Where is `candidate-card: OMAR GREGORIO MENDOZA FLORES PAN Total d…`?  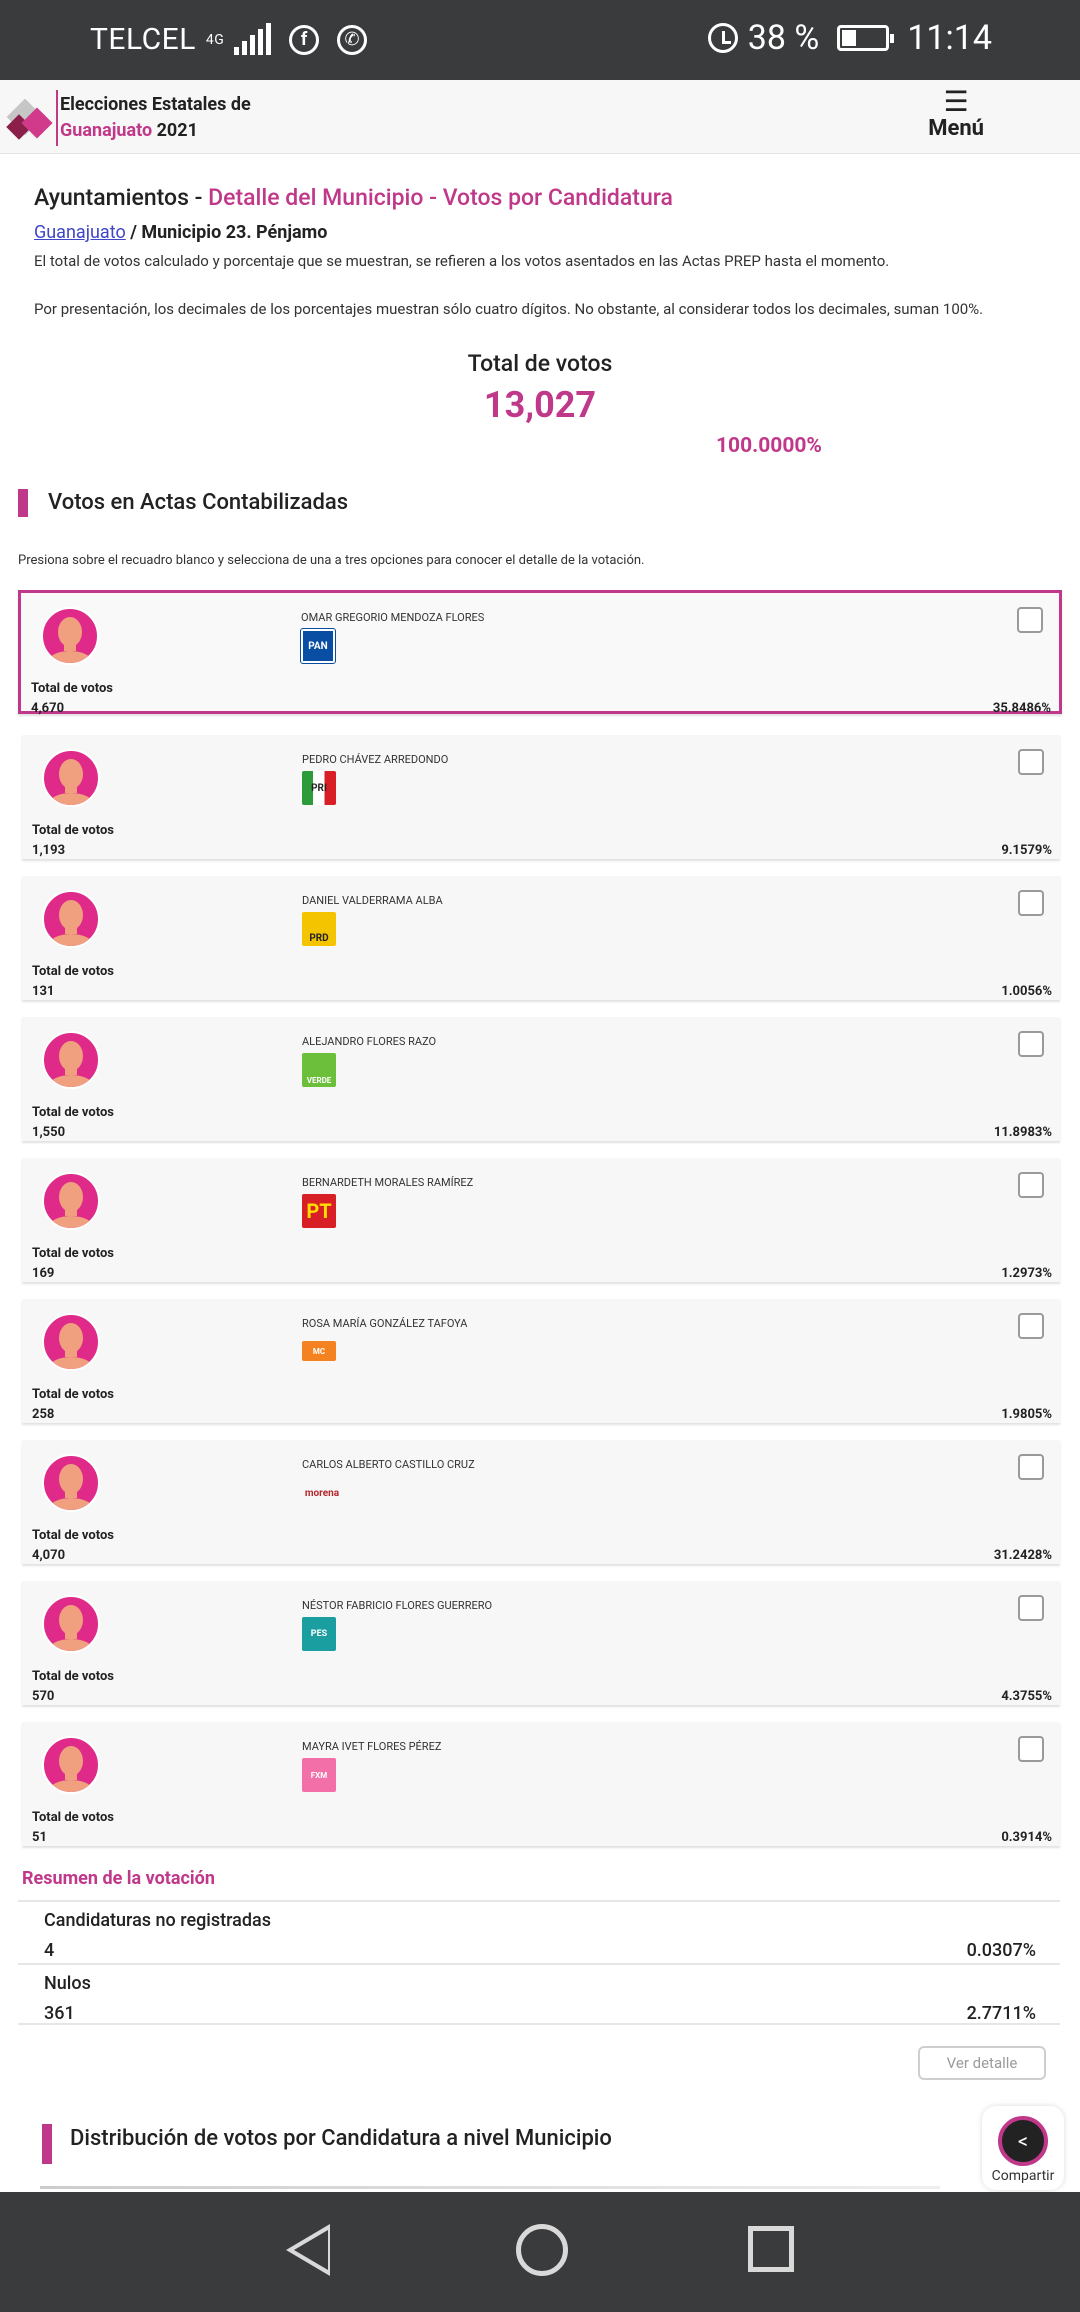 candidate-card: OMAR GREGORIO MENDOZA FLORES PAN Total d… is located at coordinates (540, 653).